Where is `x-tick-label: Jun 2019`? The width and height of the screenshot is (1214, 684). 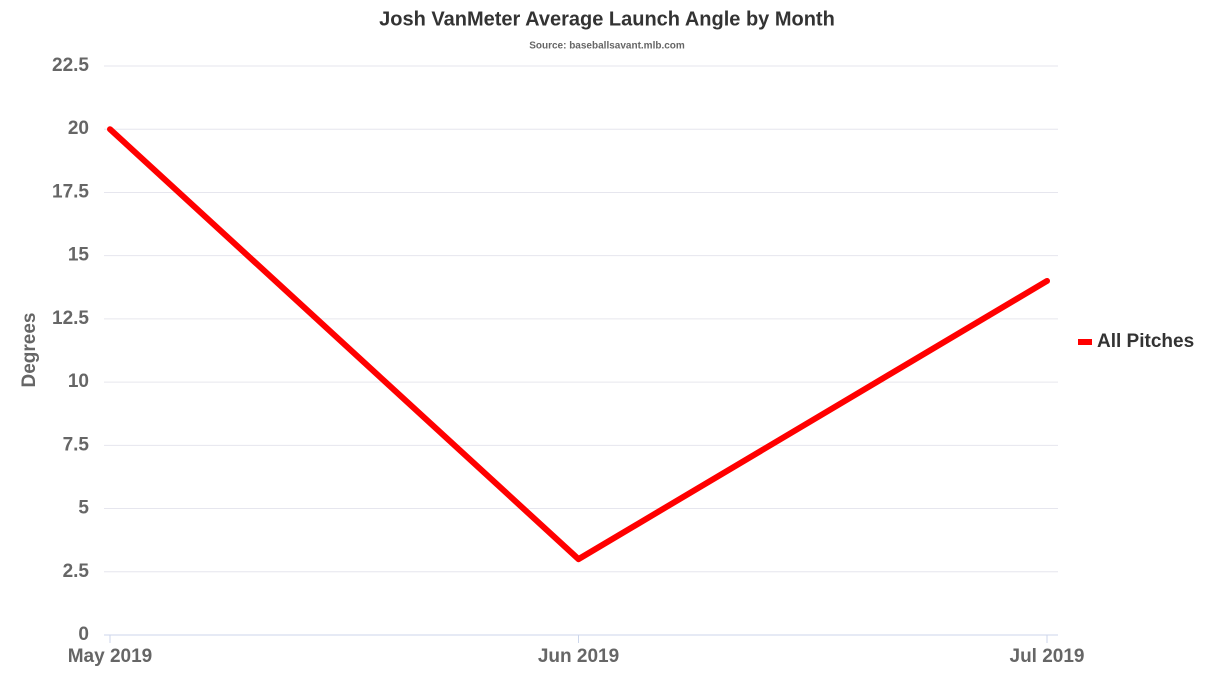
x-tick-label: Jun 2019 is located at coordinates (578, 656).